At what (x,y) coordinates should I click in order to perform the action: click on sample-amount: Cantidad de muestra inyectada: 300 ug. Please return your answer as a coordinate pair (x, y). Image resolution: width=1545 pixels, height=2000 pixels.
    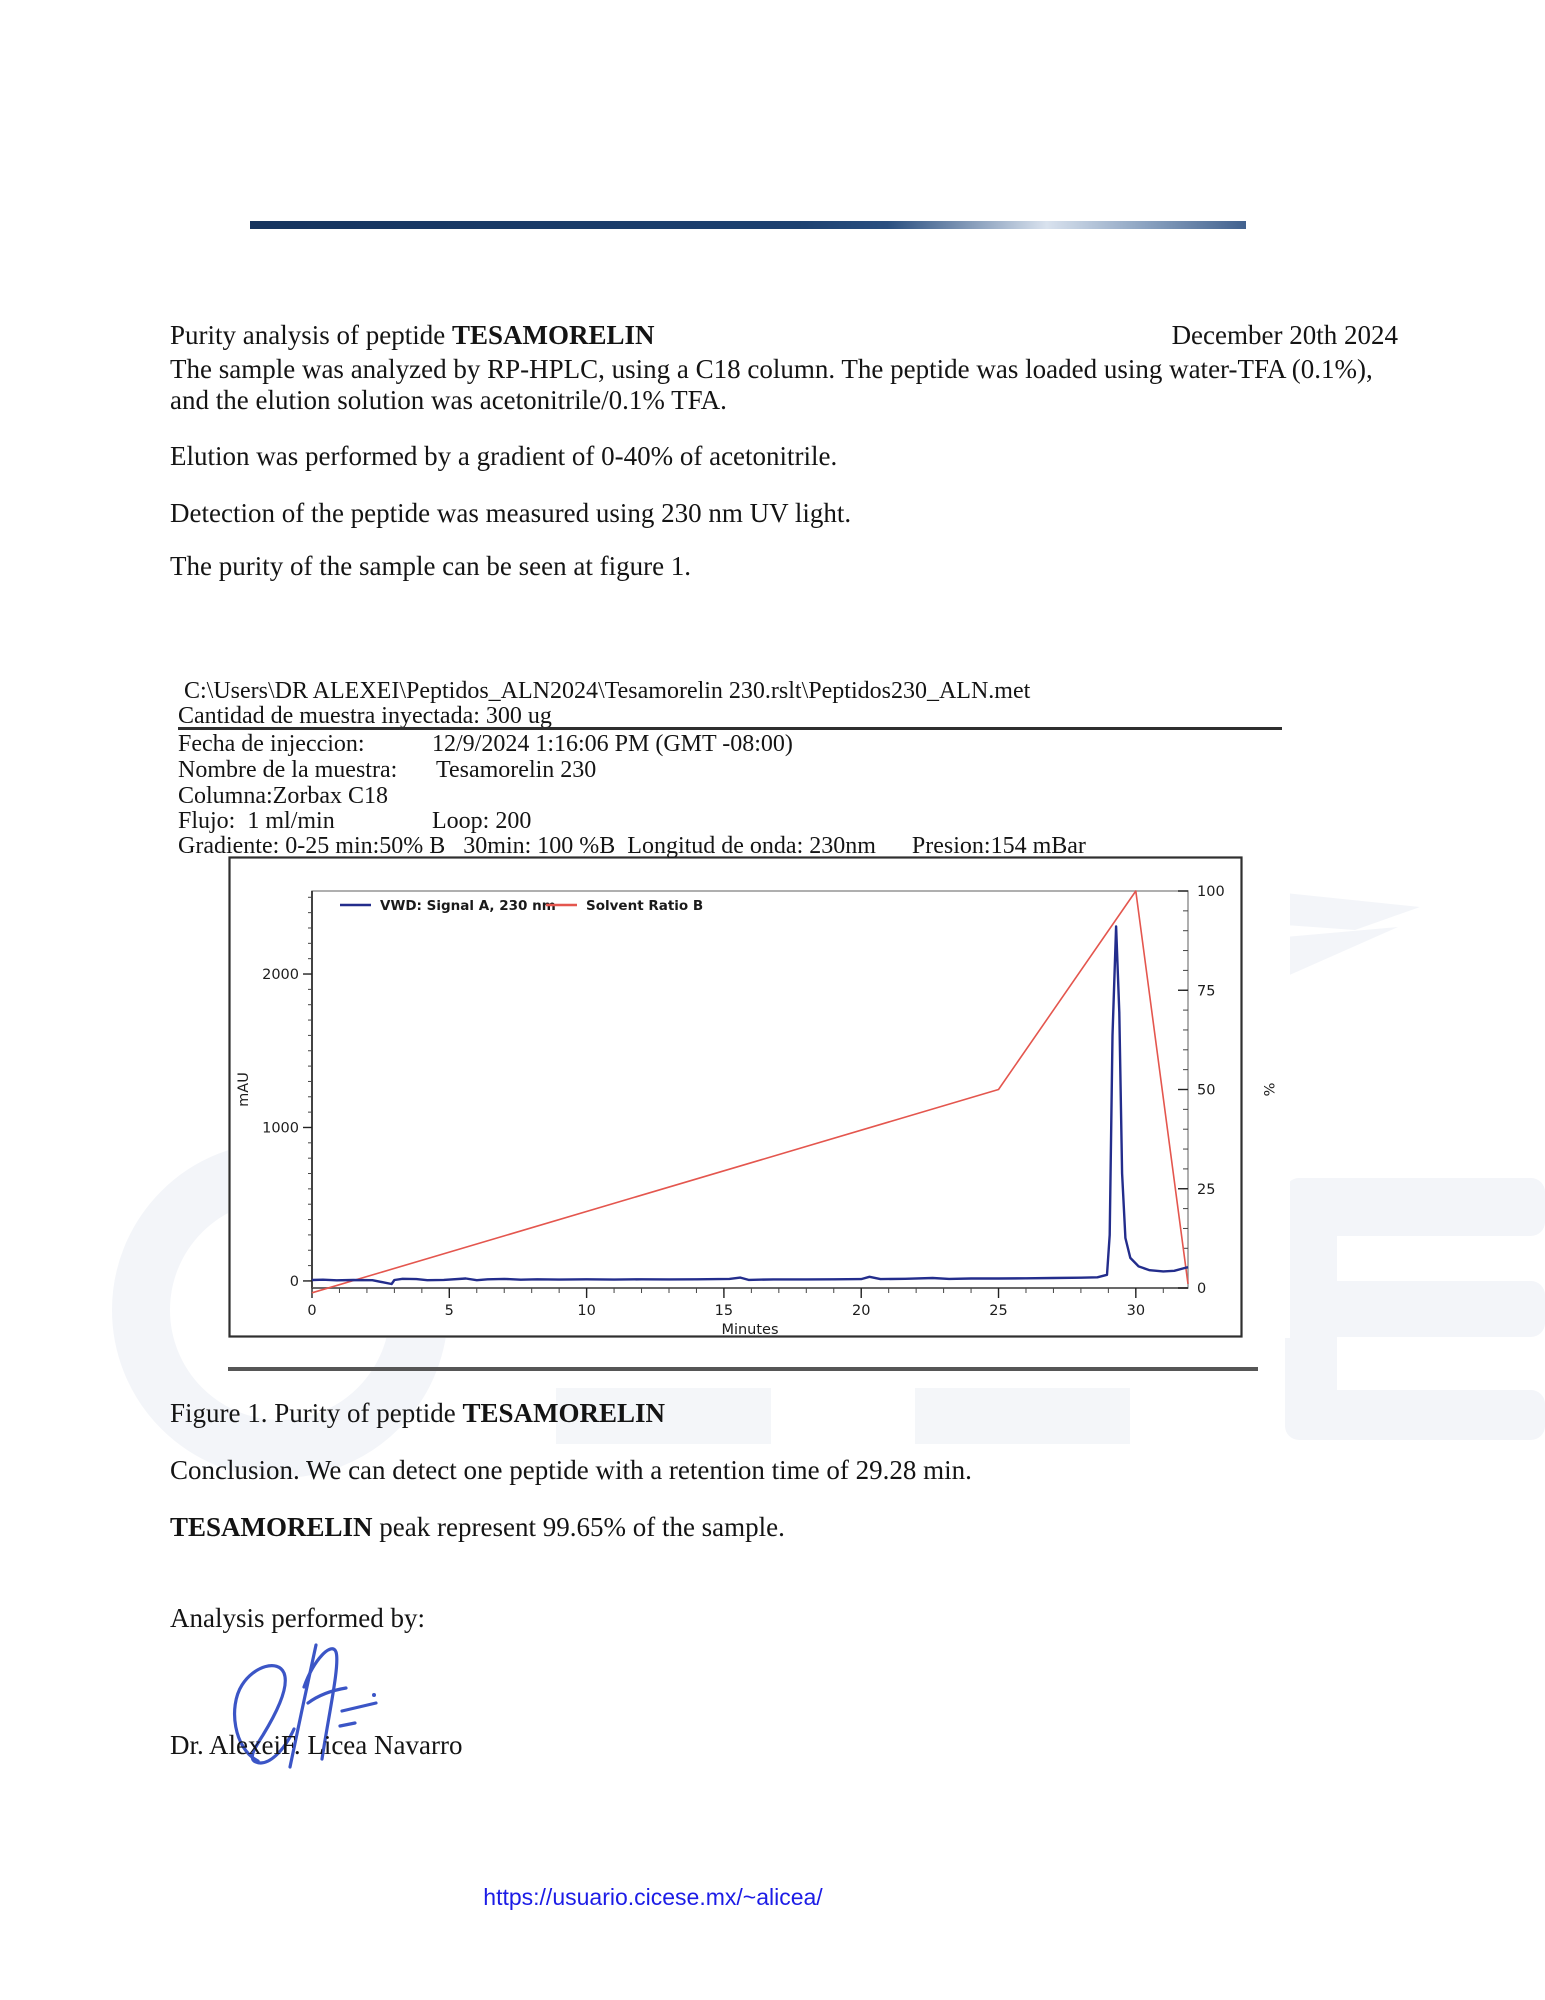
    Looking at the image, I should click on (365, 716).